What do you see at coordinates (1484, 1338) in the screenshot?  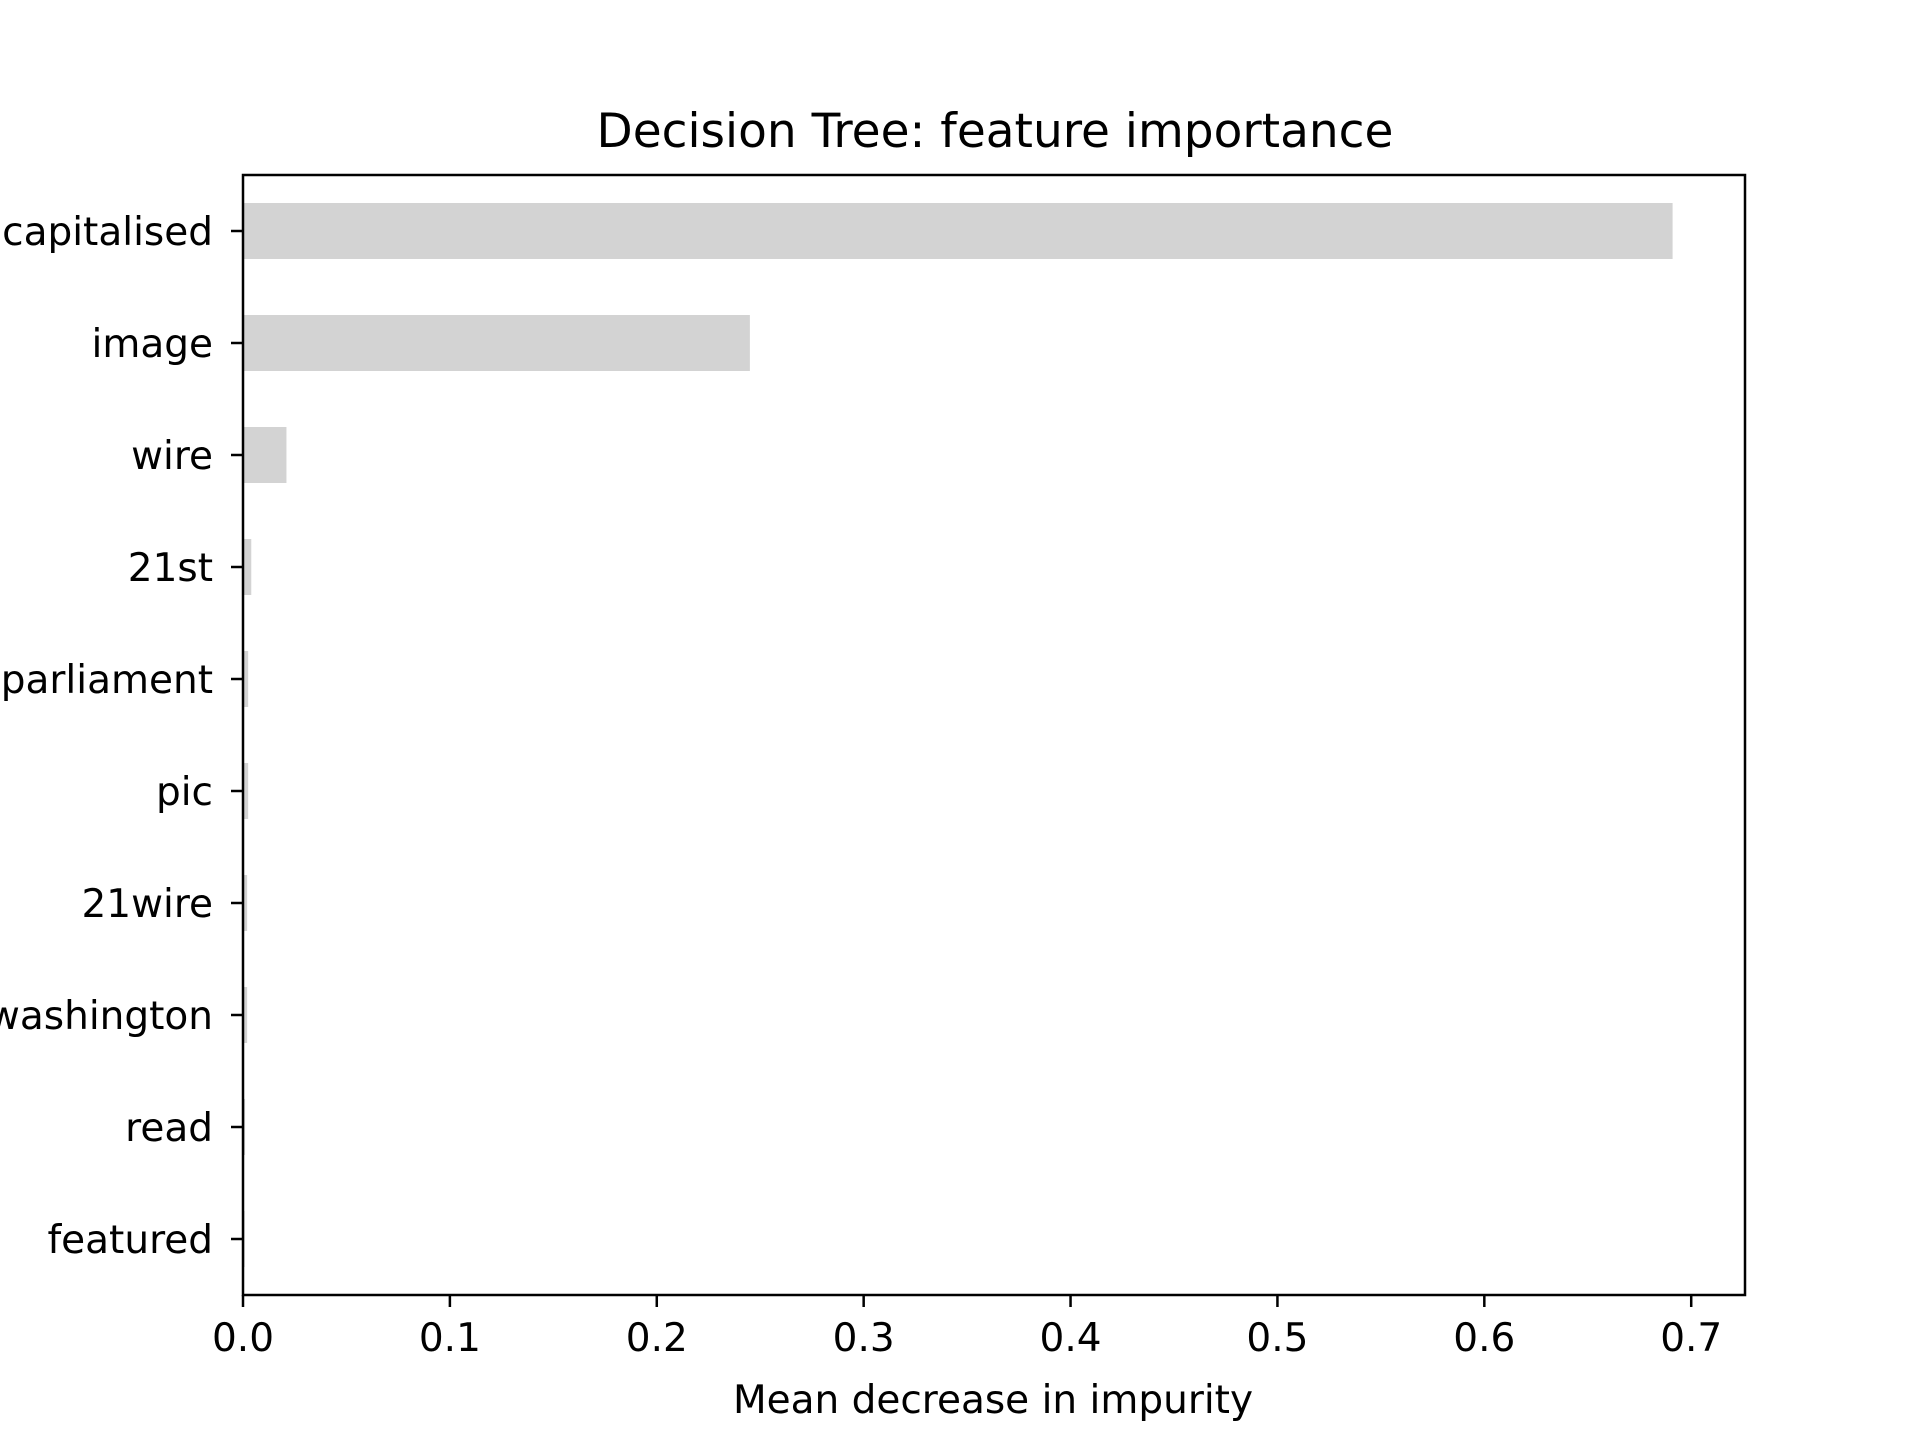 I see `x-tick-label-0-6: 0.6` at bounding box center [1484, 1338].